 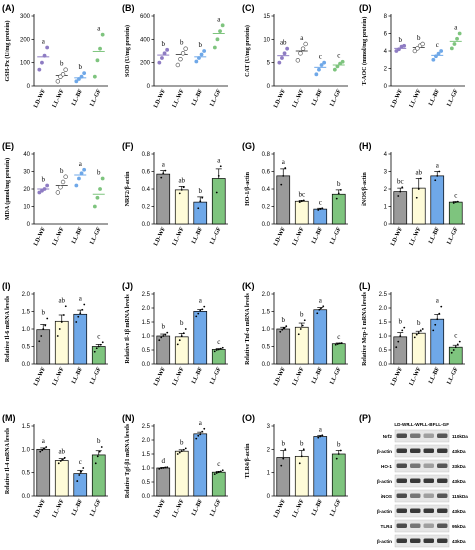 What do you see at coordinates (365, 418) in the screenshot?
I see `panel-label: (P)` at bounding box center [365, 418].